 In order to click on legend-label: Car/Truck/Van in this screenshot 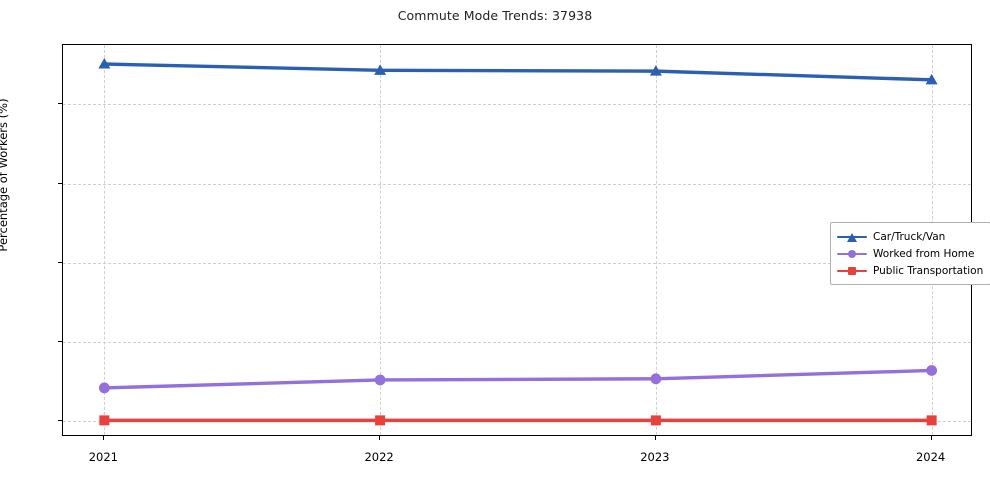, I will do `click(909, 236)`.